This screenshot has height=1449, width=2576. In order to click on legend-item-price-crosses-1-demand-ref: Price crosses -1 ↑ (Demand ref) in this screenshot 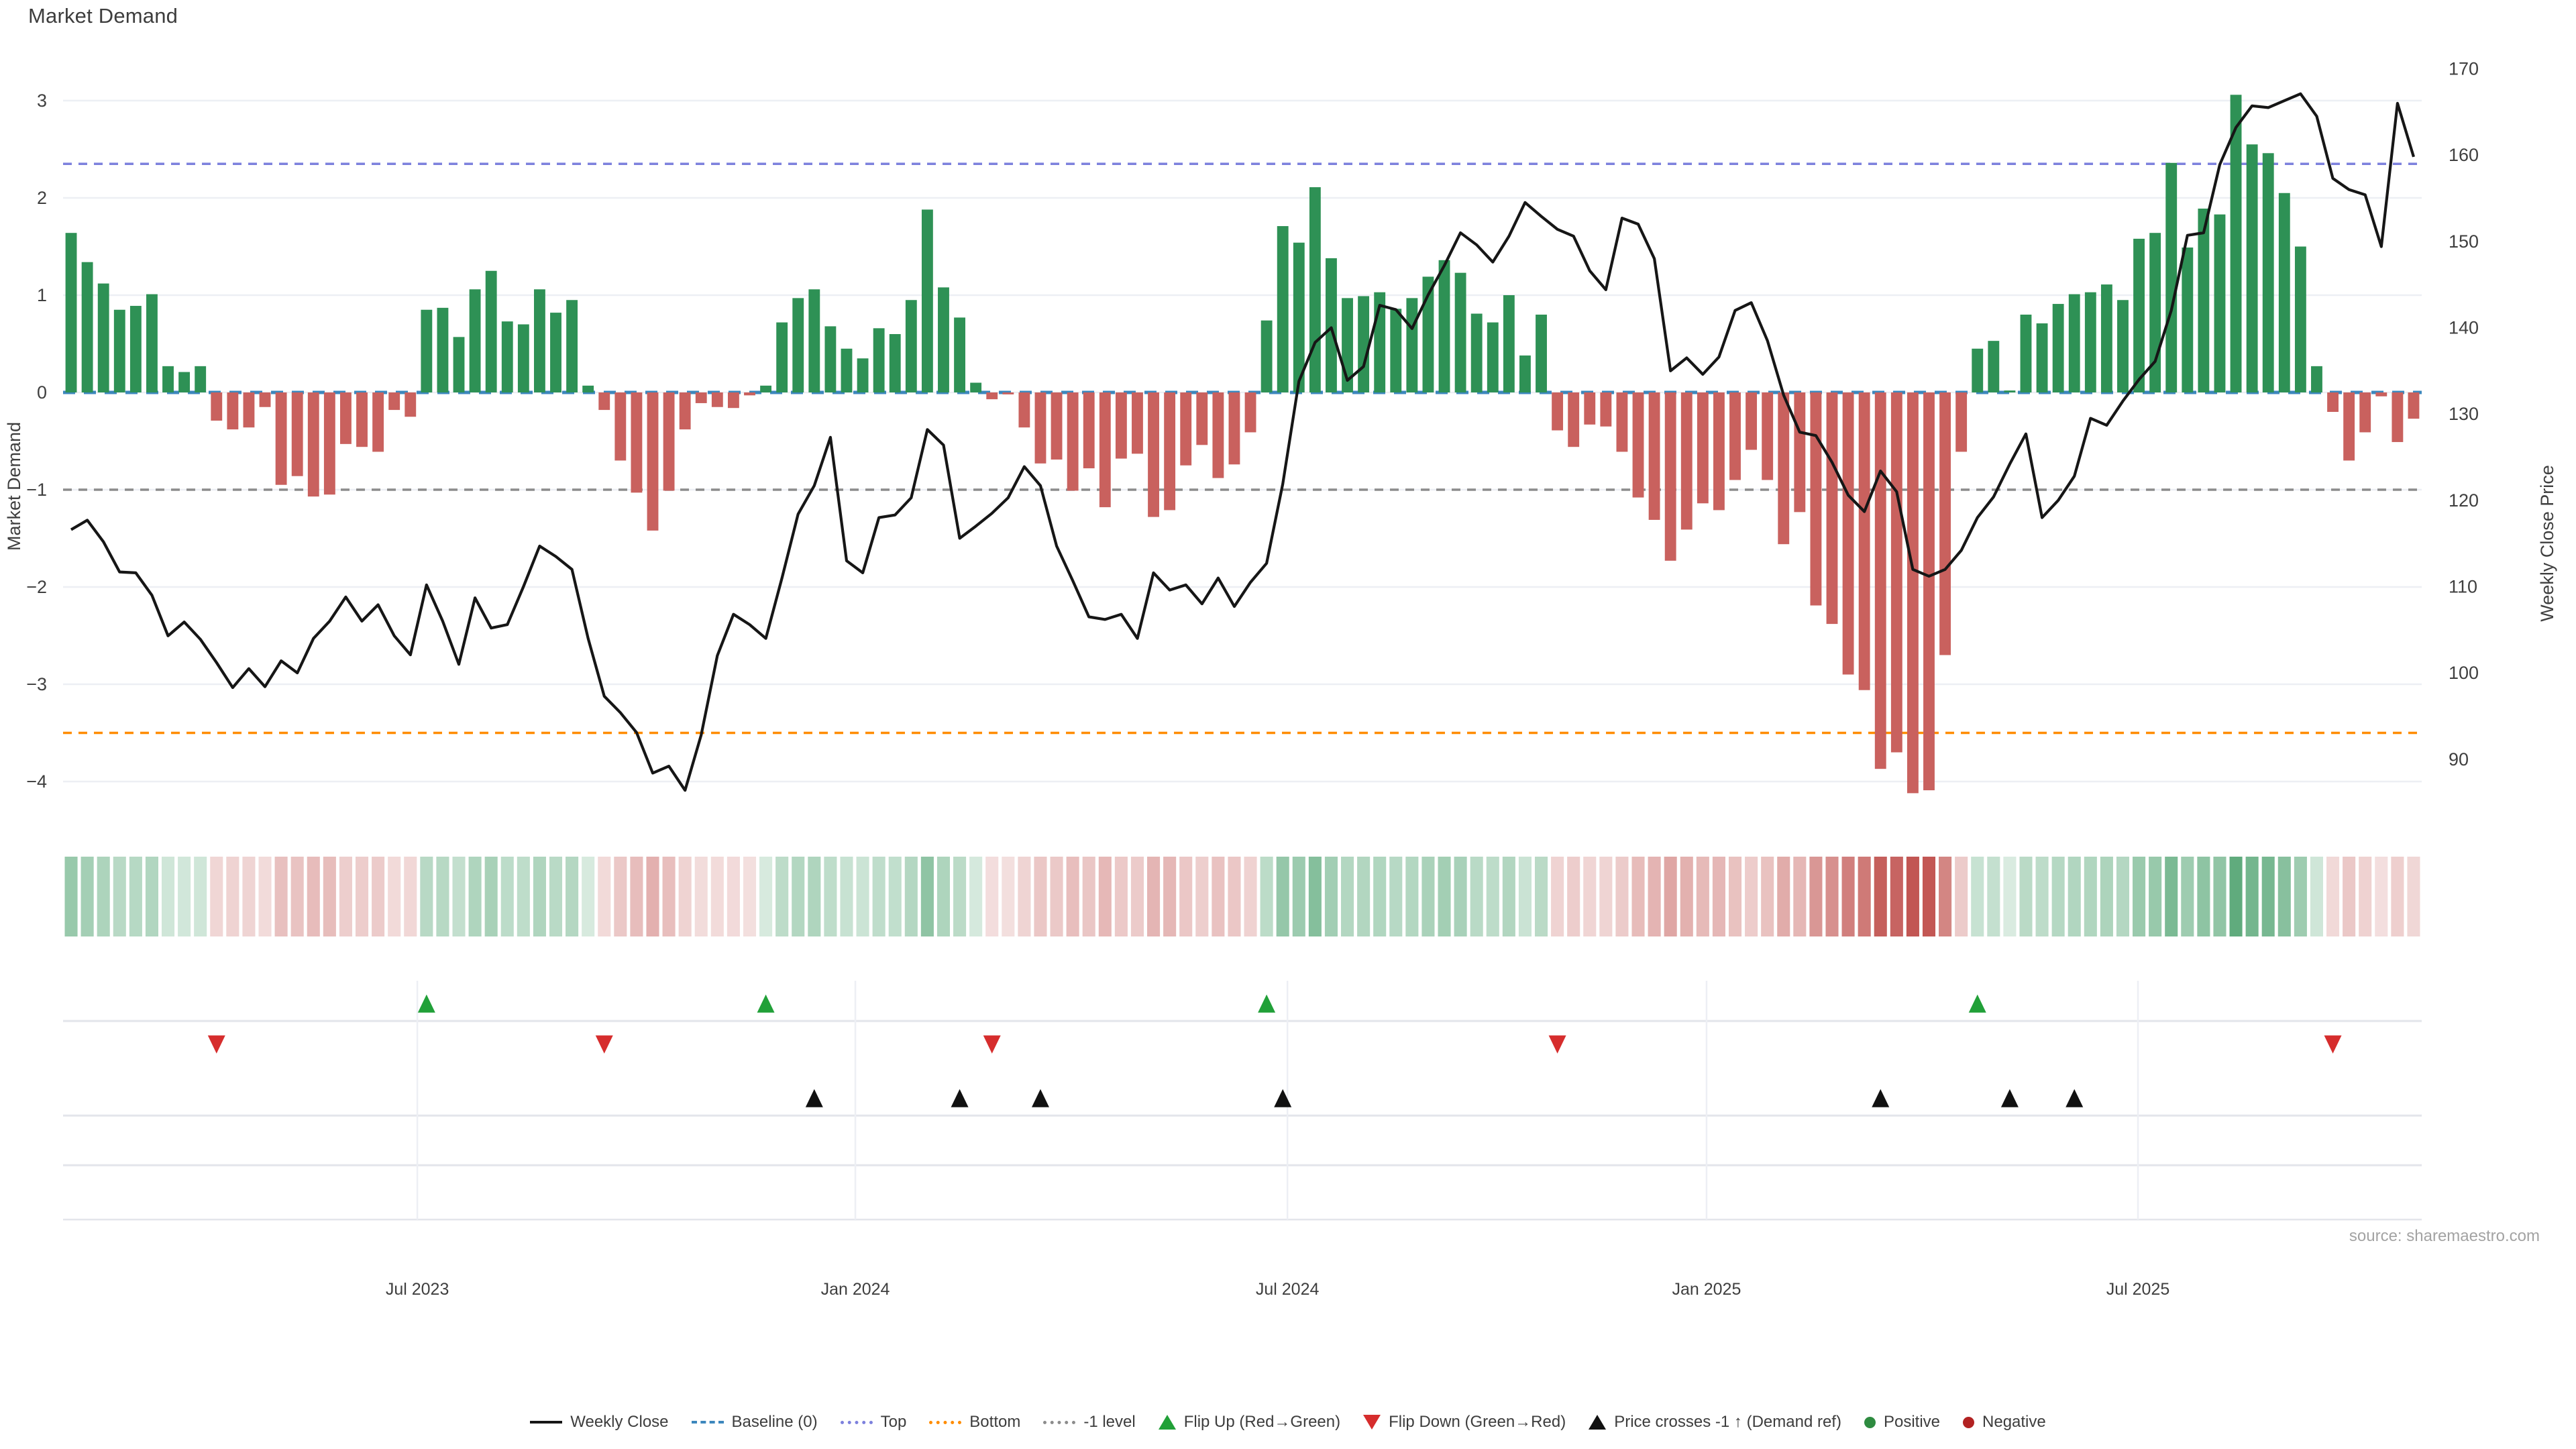, I will do `click(1715, 1422)`.